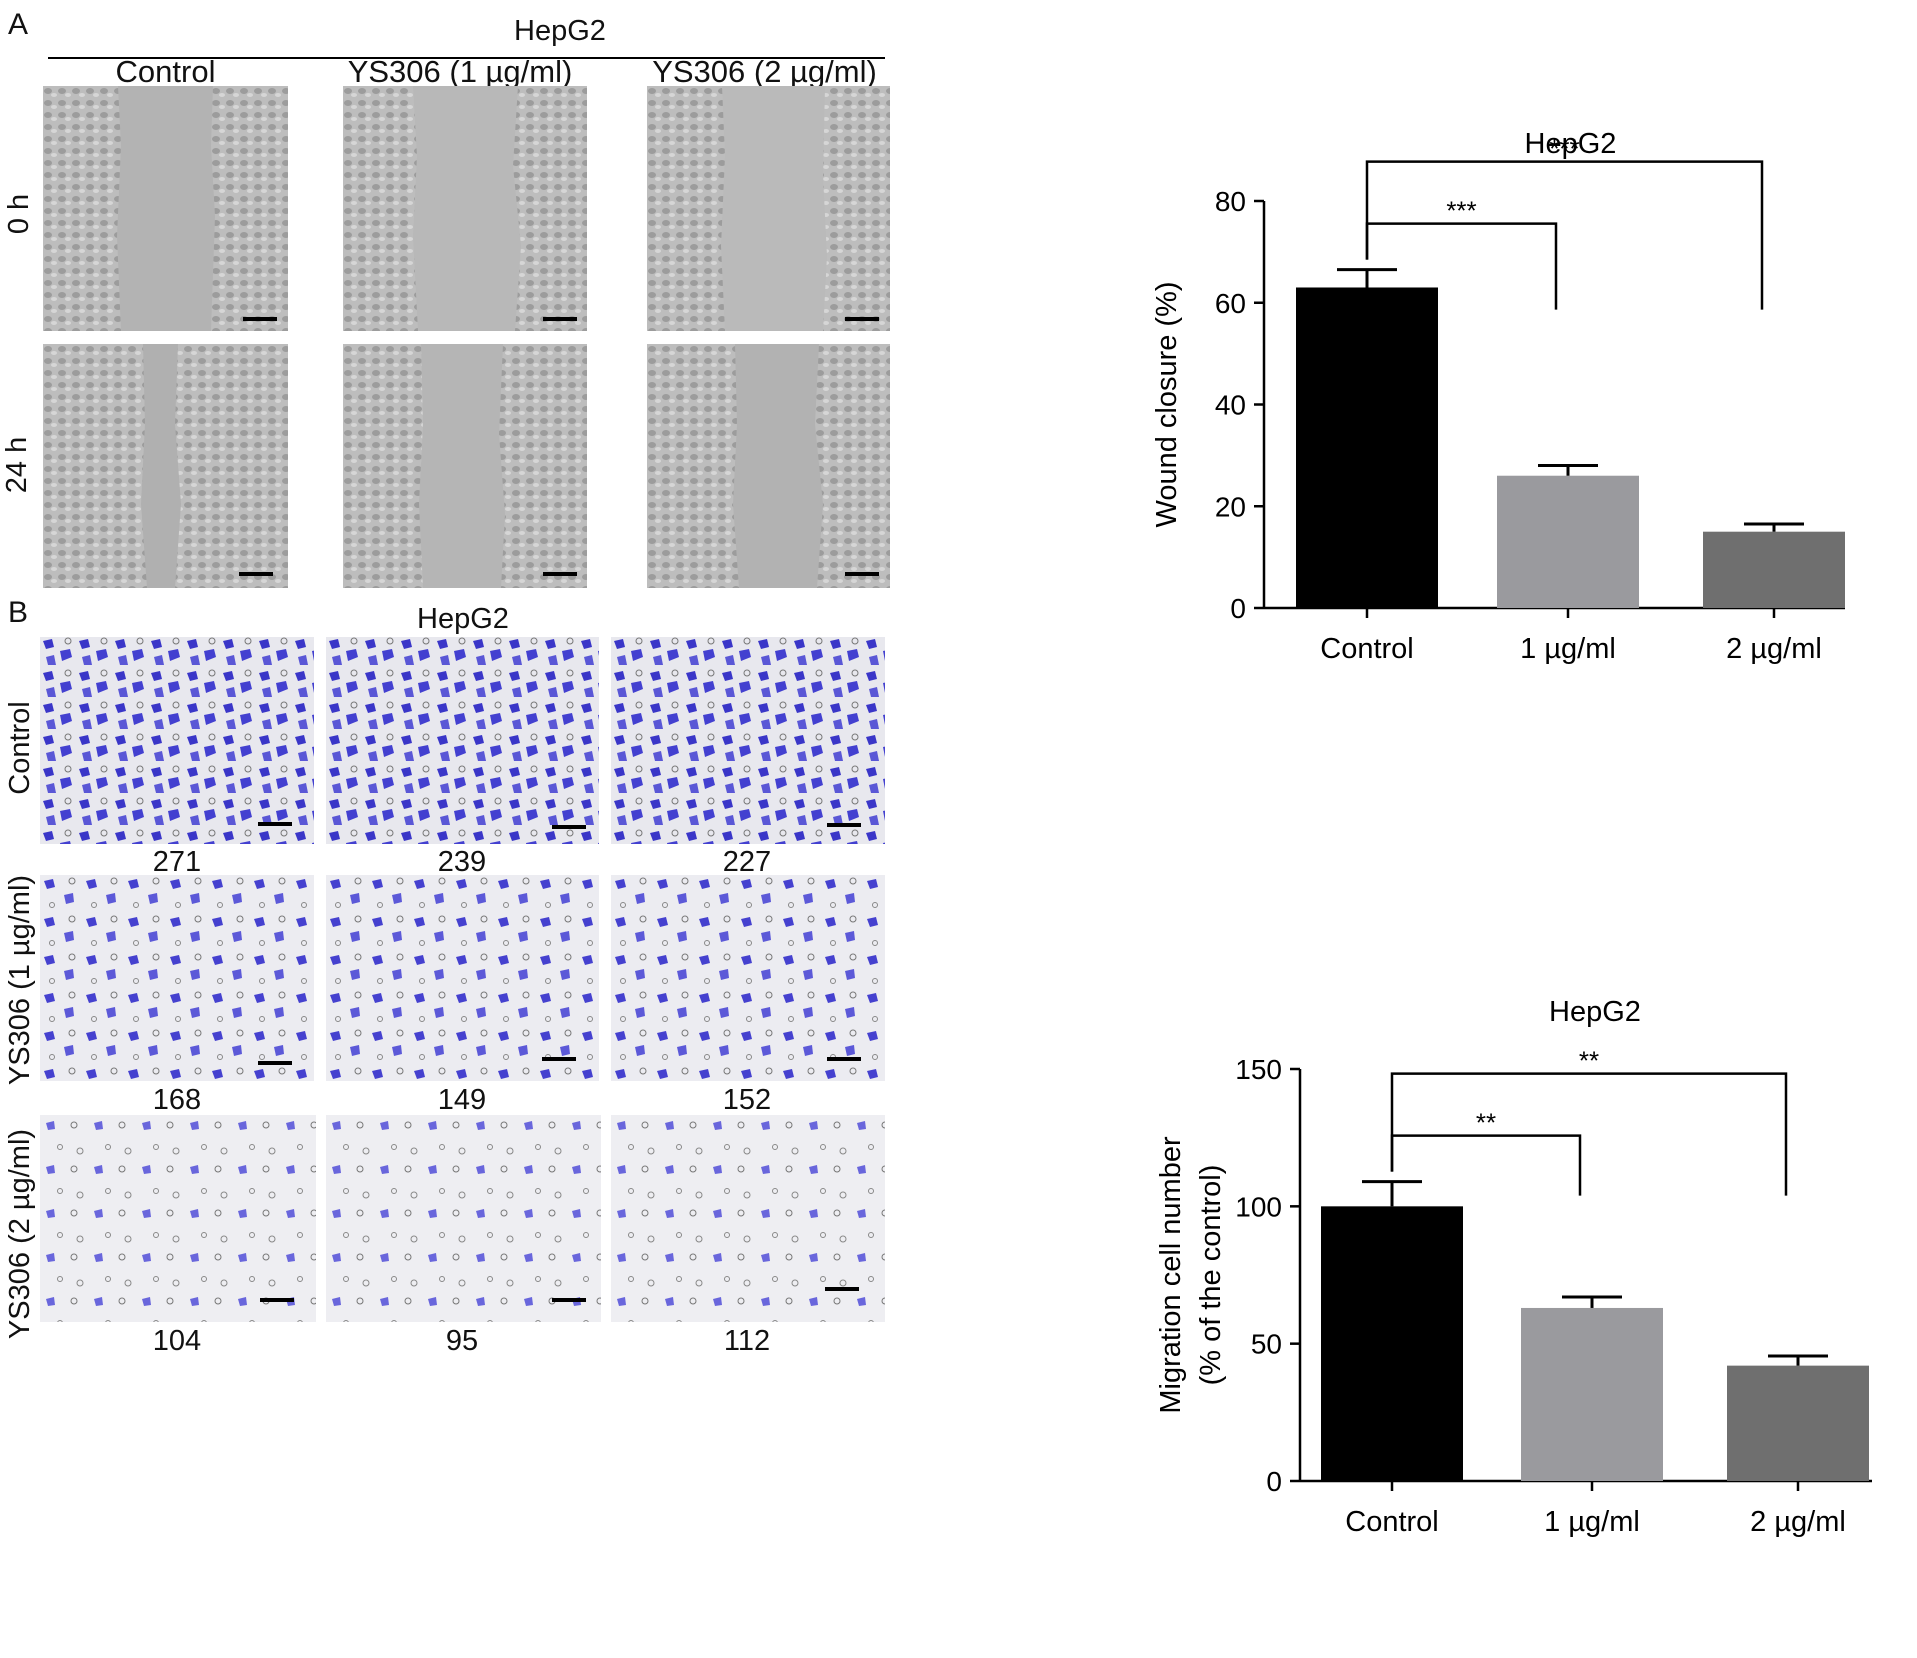 The width and height of the screenshot is (1917, 1658). What do you see at coordinates (460, 71) in the screenshot?
I see `panel-a-col-label-1: YS306 (1 µg/ml)` at bounding box center [460, 71].